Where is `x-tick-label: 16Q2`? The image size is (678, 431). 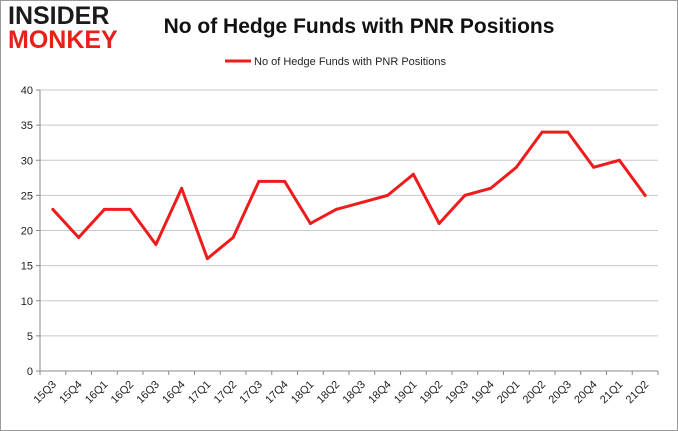 x-tick-label: 16Q2 is located at coordinates (123, 393).